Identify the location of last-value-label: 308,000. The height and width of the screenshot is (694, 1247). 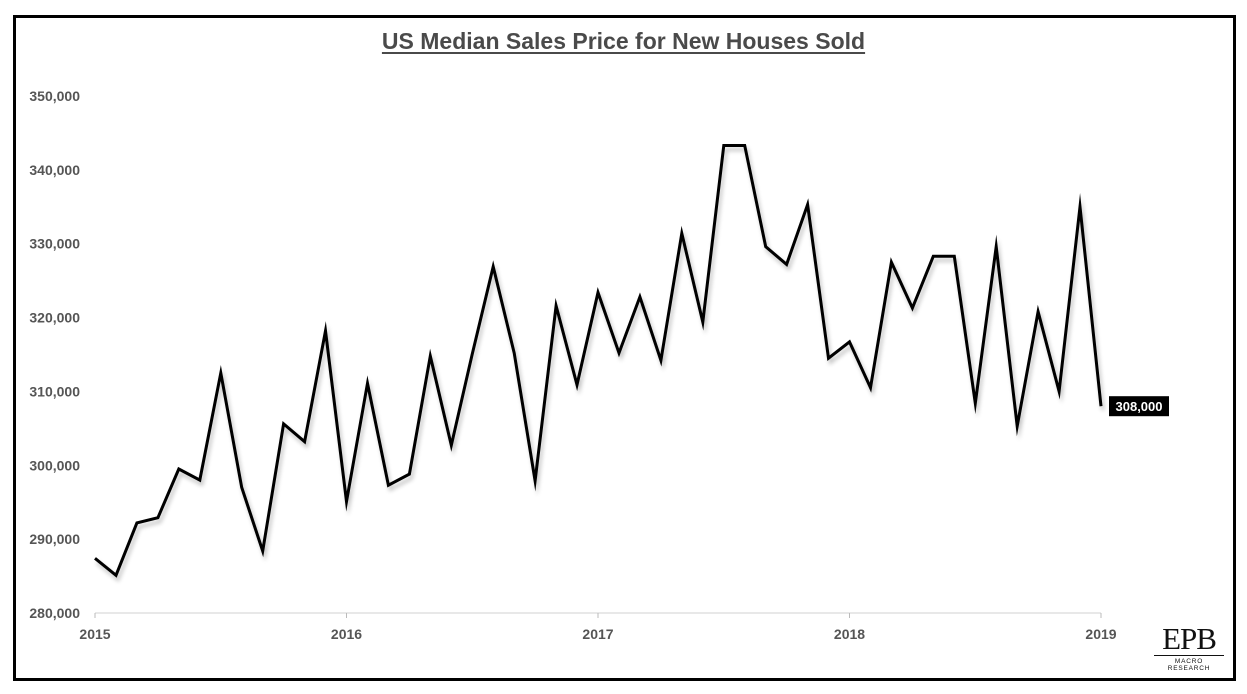
(1139, 406).